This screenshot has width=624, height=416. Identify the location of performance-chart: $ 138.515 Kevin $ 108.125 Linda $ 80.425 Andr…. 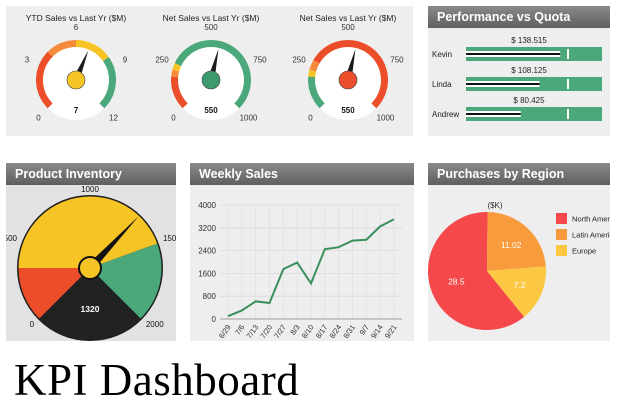
(520, 85).